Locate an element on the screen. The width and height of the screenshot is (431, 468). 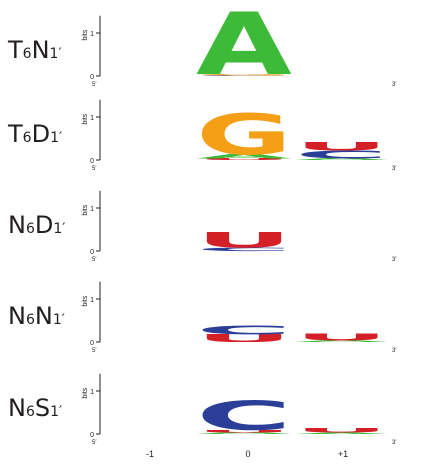
panel-label-part: S is located at coordinates (42, 408).